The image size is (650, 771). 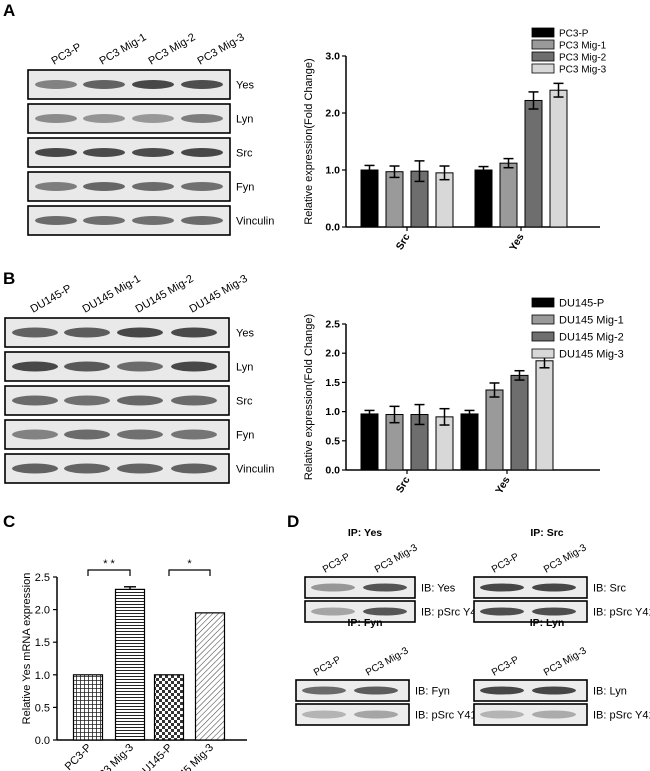 I want to click on chart-a-xtick-label-yes: Yes, so click(x=517, y=242).